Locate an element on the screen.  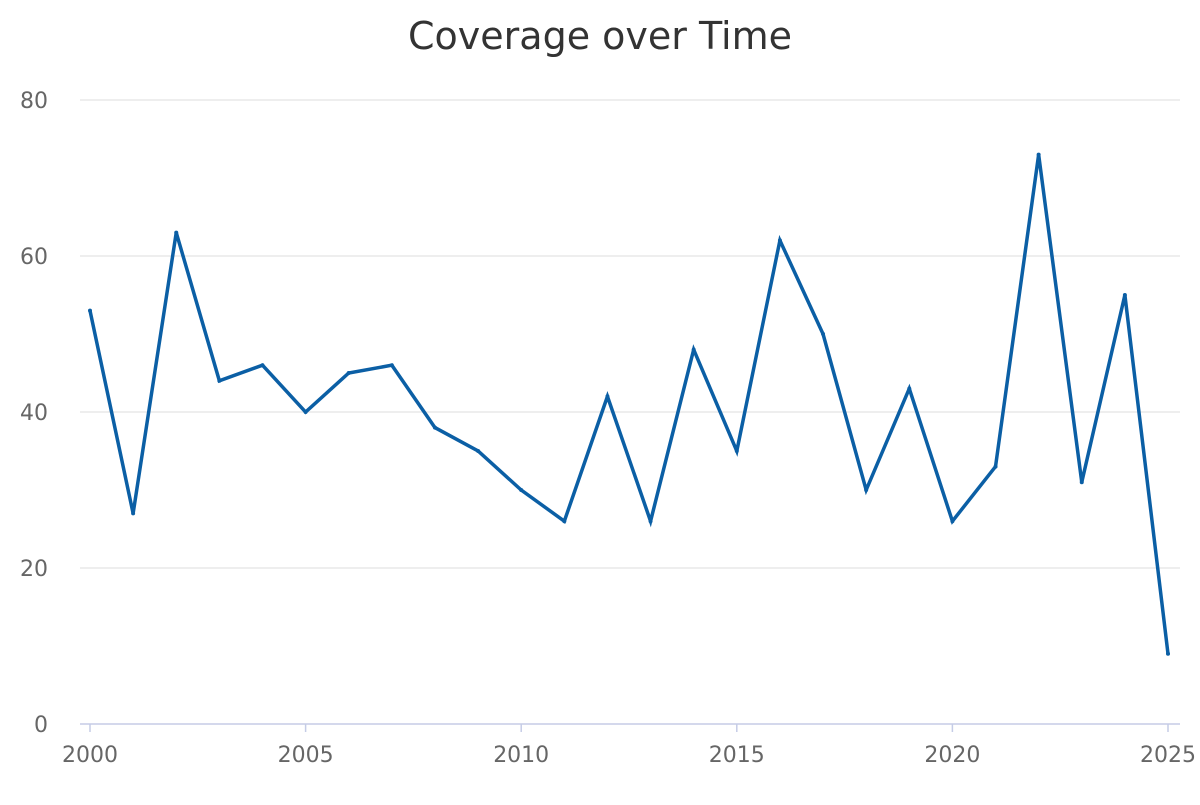
x-tick-label: 2015 is located at coordinates (737, 755).